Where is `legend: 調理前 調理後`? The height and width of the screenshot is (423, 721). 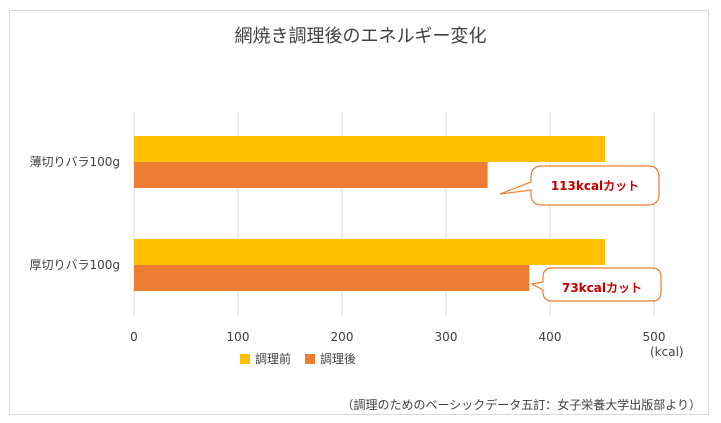 legend: 調理前 調理後 is located at coordinates (298, 358).